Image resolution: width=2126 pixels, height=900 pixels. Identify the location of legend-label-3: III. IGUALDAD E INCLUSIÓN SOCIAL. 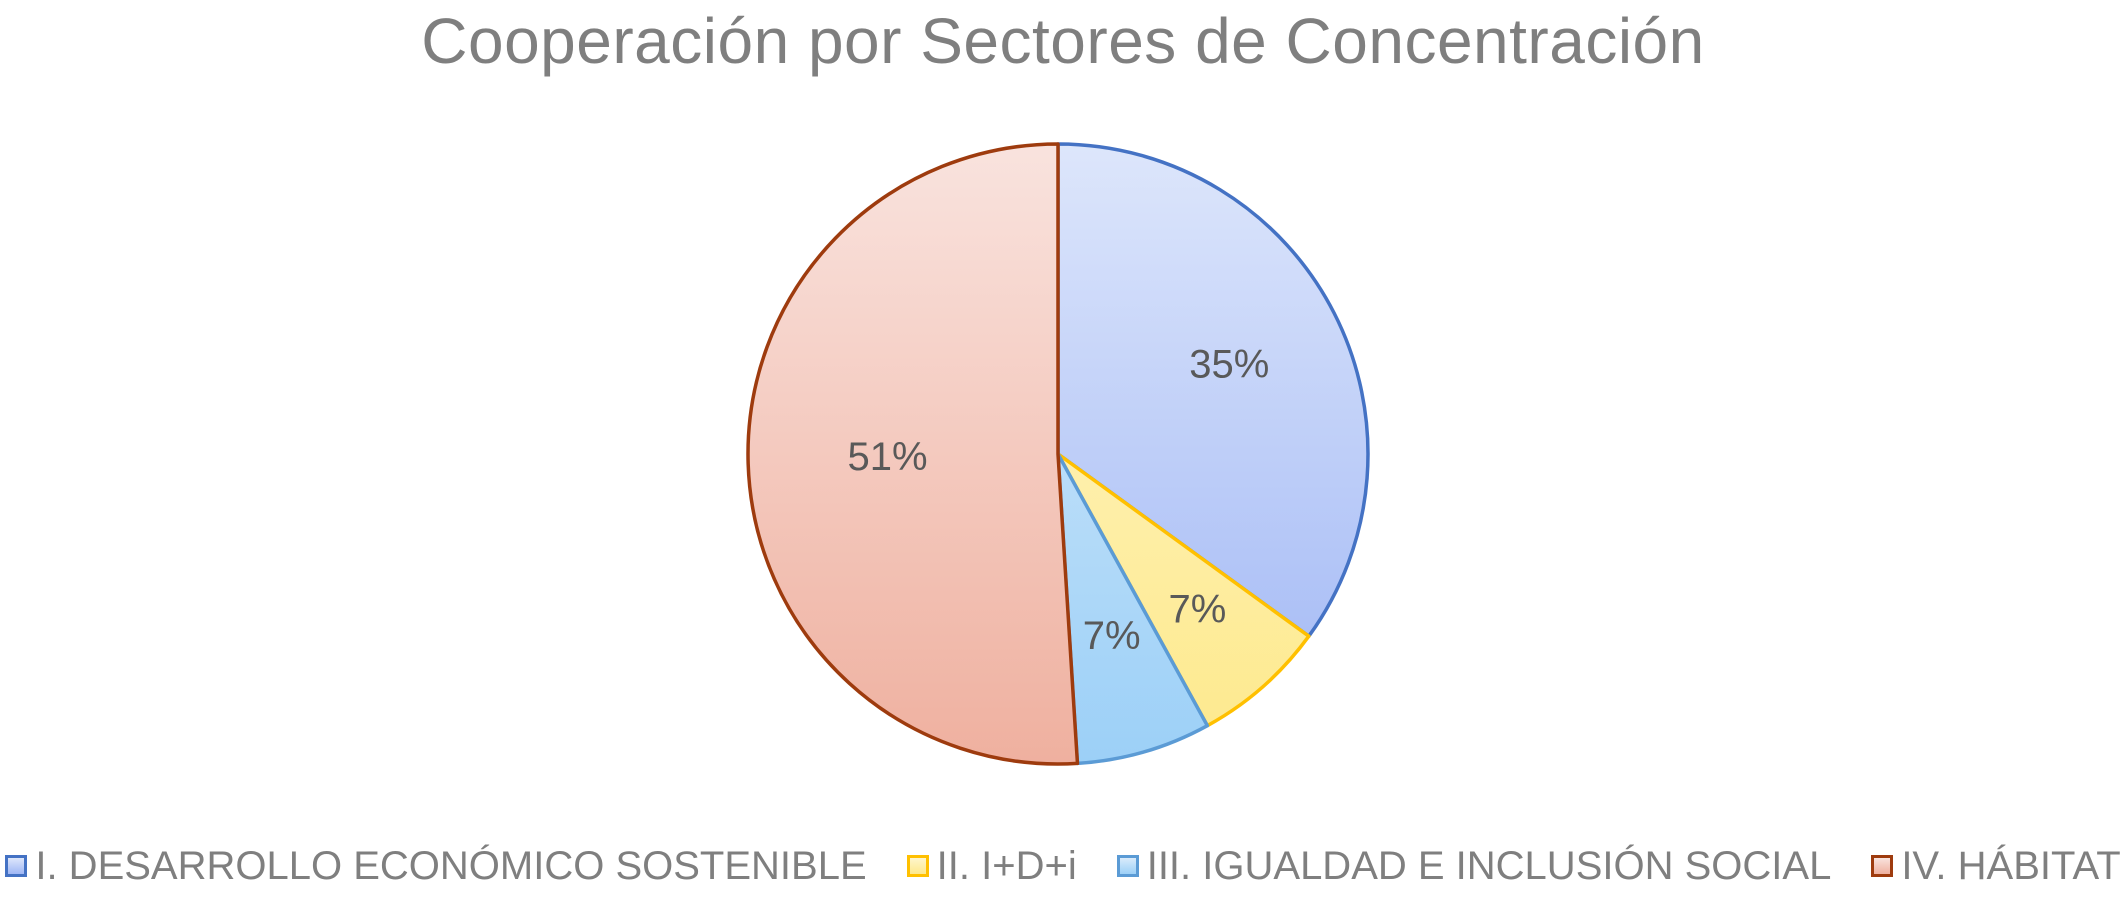
(1489, 865).